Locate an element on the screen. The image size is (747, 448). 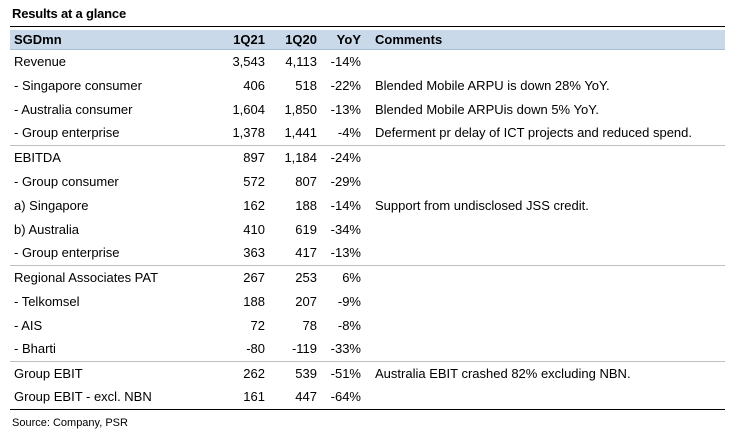
row-1q20: 1,184 is located at coordinates (295, 156).